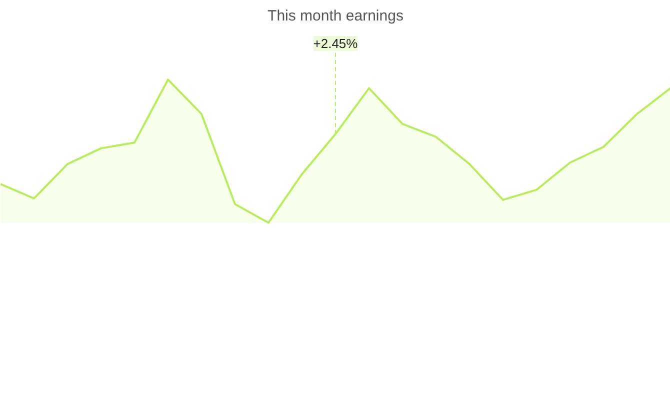 This screenshot has width=670, height=394. Describe the element at coordinates (335, 43) in the screenshot. I see `annotation: +2.45%` at that location.